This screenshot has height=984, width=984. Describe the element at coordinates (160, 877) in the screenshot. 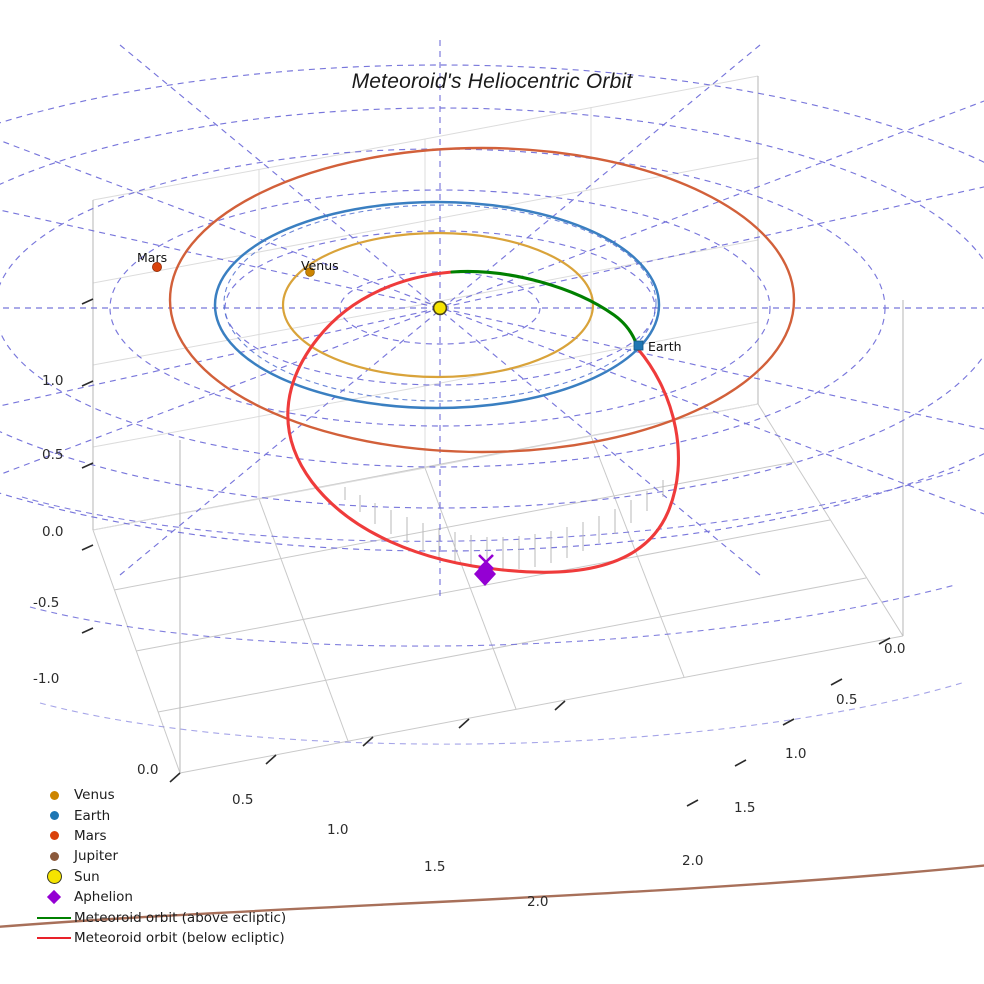

I see `legend-item: Sun` at that location.